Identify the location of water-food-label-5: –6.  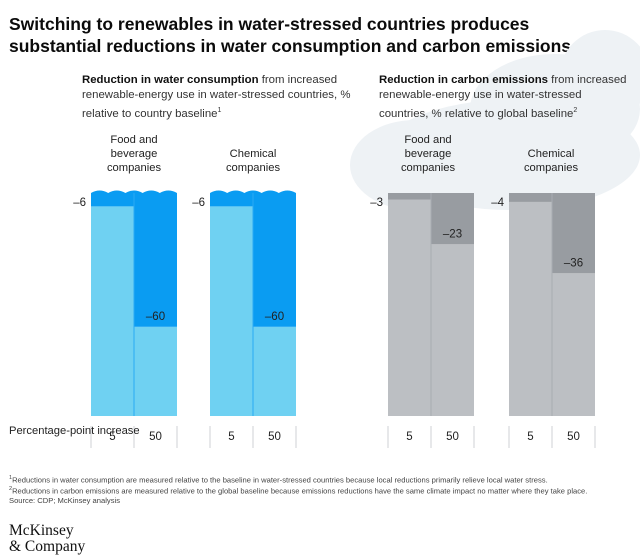
(79, 203).